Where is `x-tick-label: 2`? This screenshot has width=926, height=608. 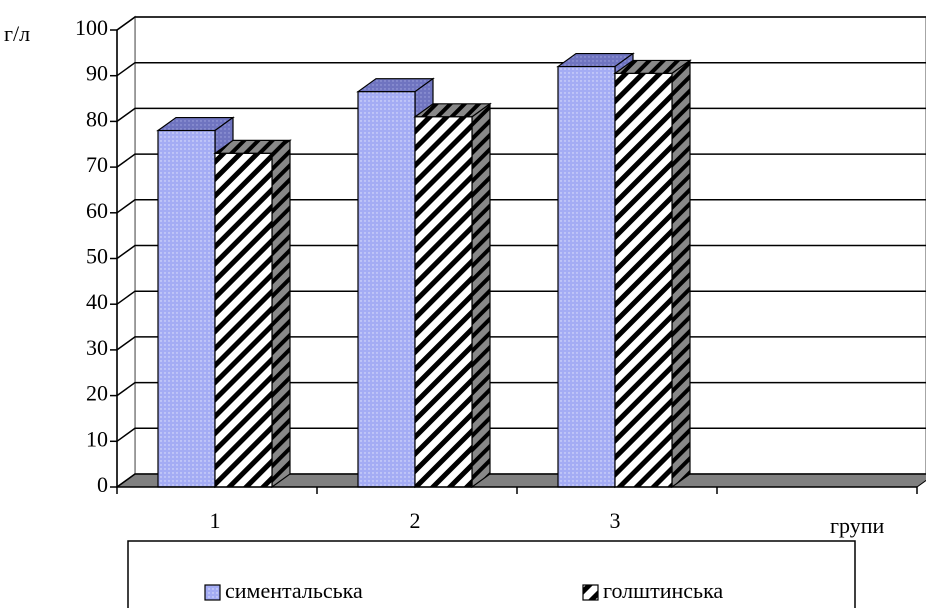 x-tick-label: 2 is located at coordinates (415, 520).